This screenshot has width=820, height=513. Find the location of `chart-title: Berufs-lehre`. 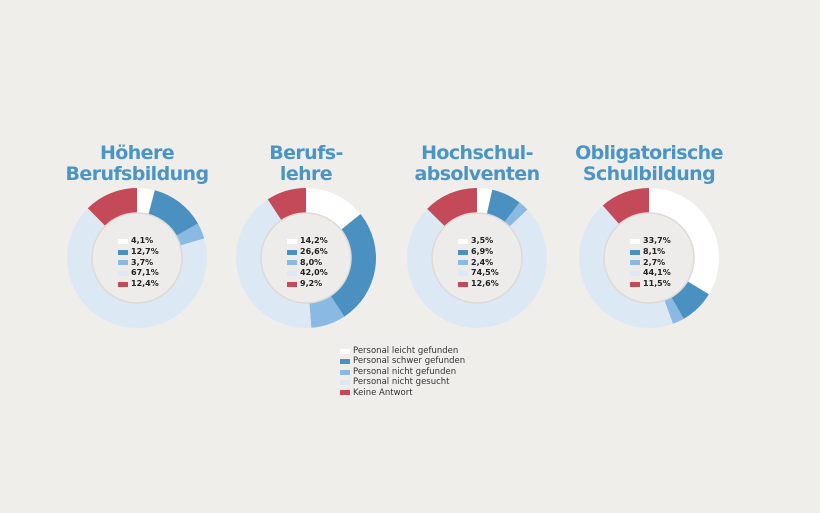

chart-title: Berufs-lehre is located at coordinates (306, 164).